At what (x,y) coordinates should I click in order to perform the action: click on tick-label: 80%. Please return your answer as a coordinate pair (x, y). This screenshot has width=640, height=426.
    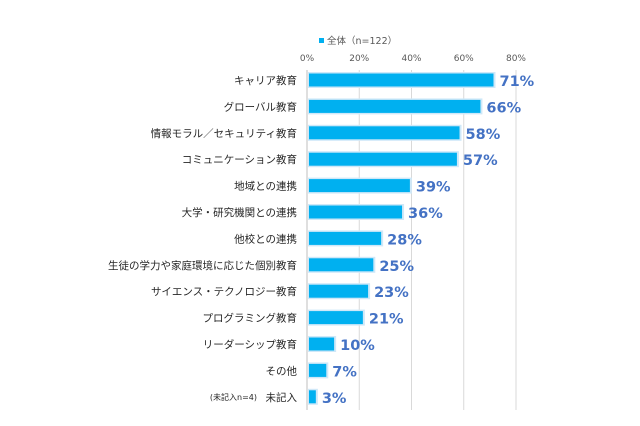
    Looking at the image, I should click on (516, 59).